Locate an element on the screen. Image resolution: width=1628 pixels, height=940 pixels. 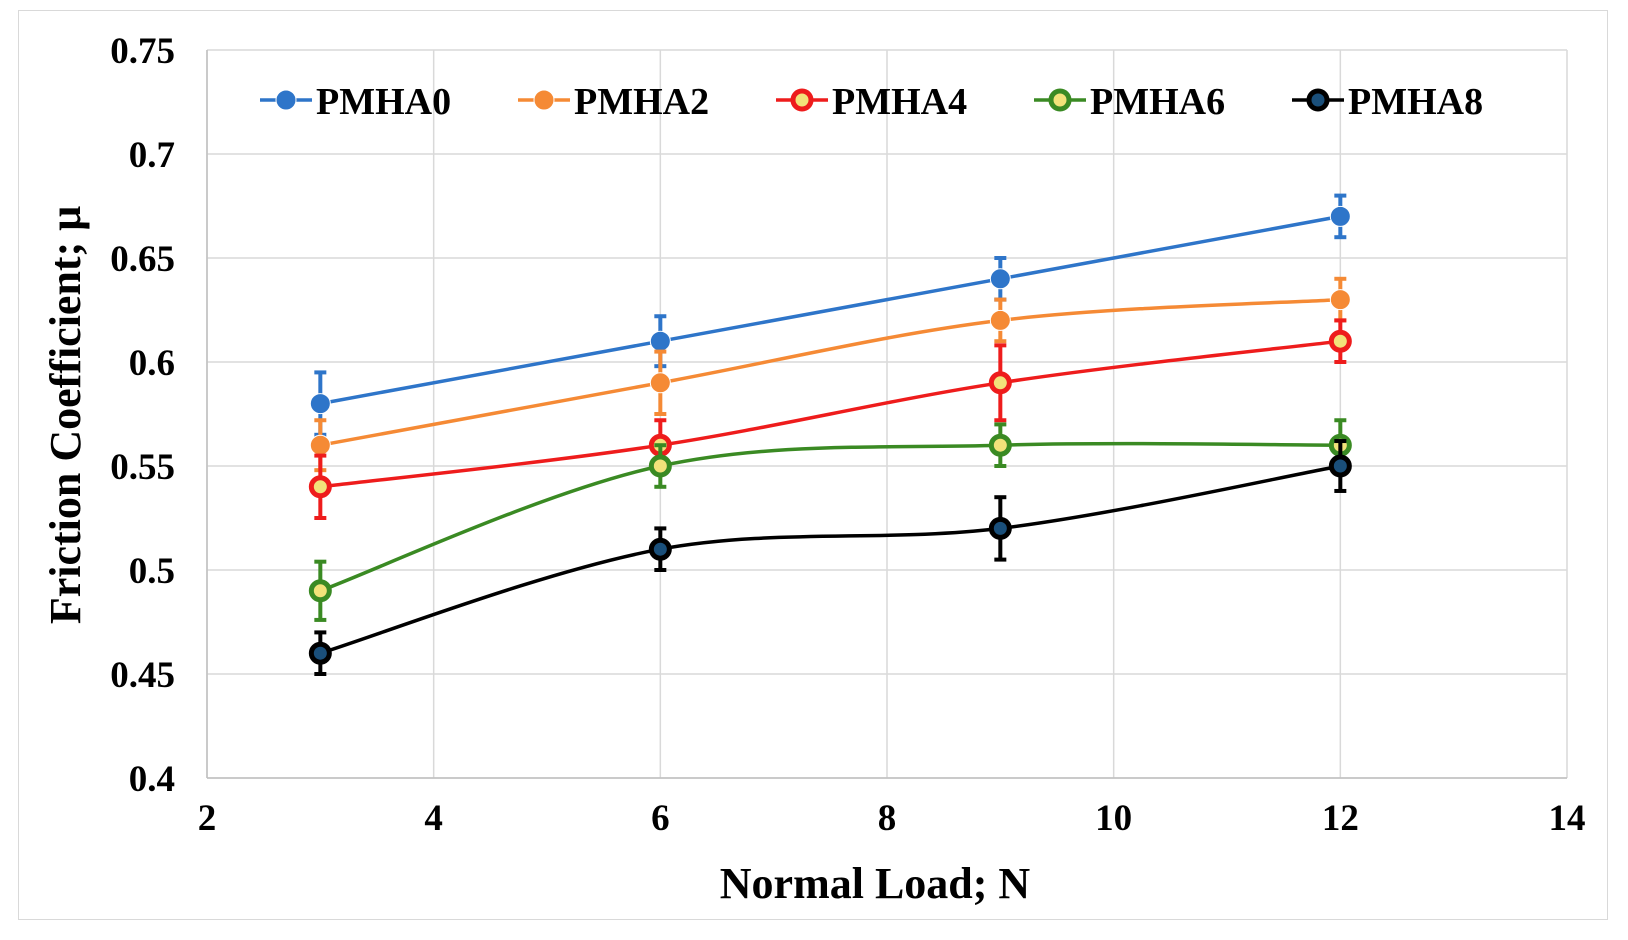
legend: PMHA0 PMHA2 PMHA4 PMHA6 PMHA8 is located at coordinates (871, 102).